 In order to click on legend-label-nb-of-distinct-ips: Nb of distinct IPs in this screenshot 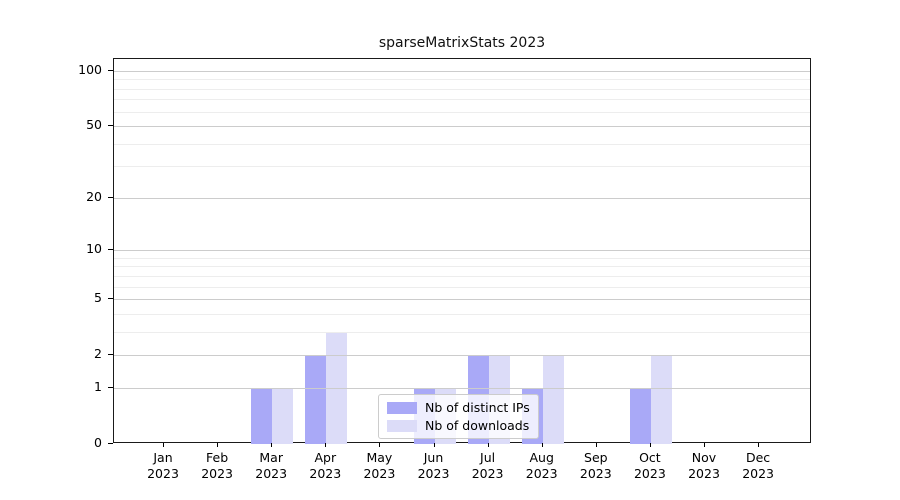, I will do `click(477, 407)`.